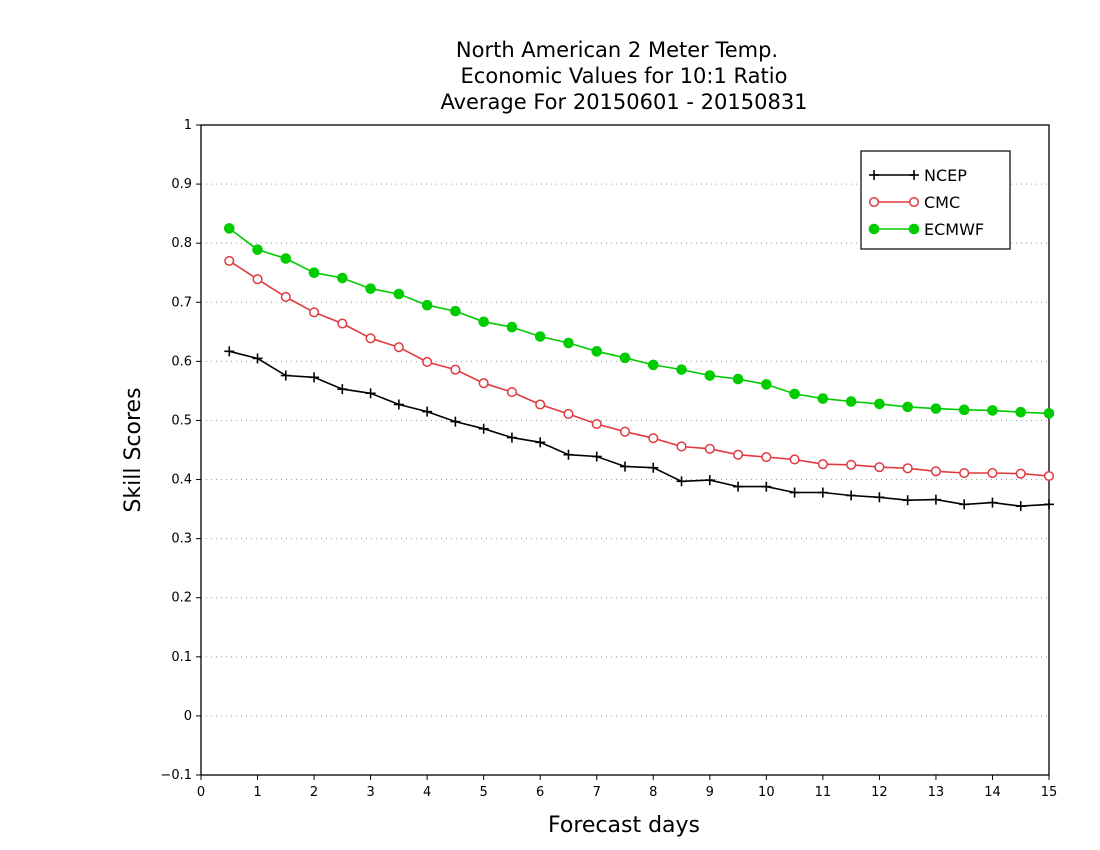  Describe the element at coordinates (133, 449) in the screenshot. I see `y-axis-title: Skill Scores` at that location.